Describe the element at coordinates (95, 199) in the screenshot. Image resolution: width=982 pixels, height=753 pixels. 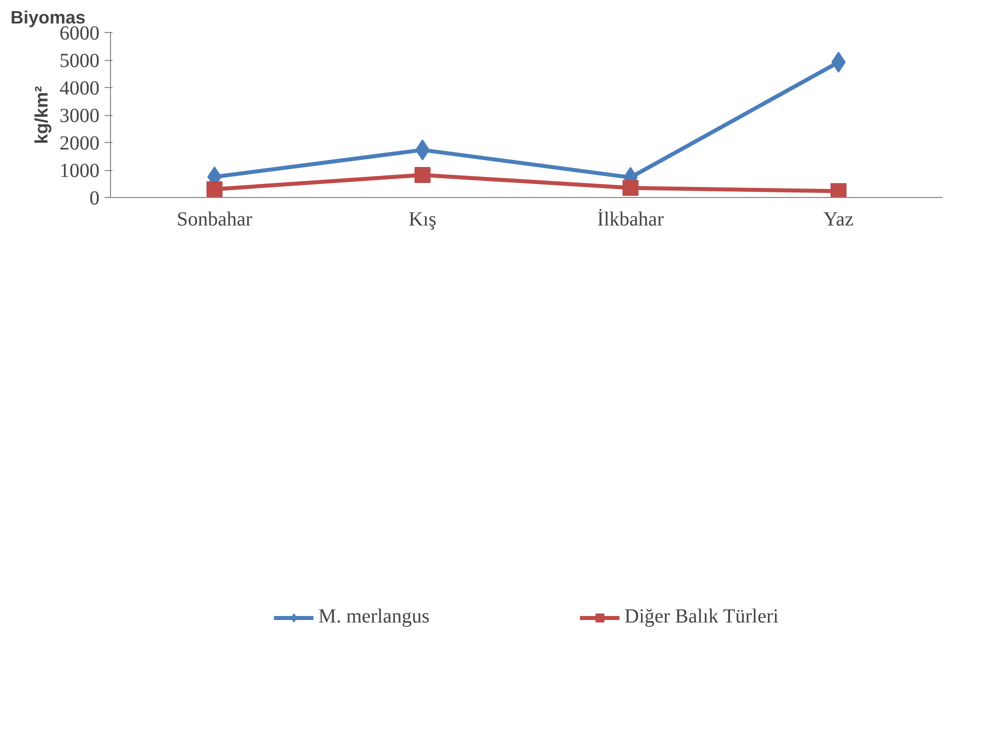
I see `y-tick-label: 0` at that location.